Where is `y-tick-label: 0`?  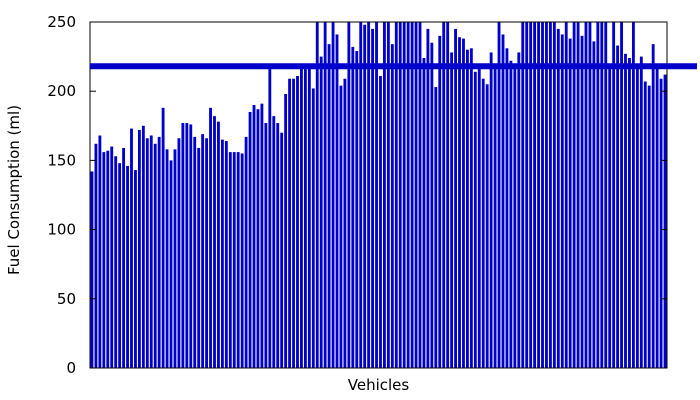
y-tick-label: 0 is located at coordinates (71, 368).